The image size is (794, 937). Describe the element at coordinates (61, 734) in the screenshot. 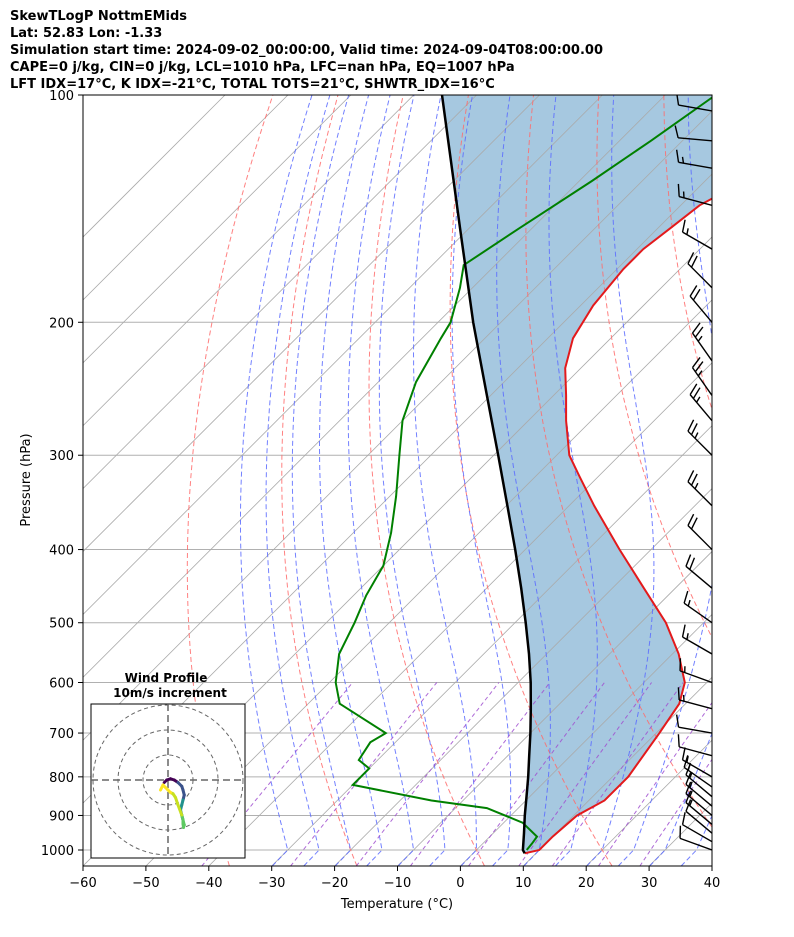

I see `y-tick-label: 700` at that location.